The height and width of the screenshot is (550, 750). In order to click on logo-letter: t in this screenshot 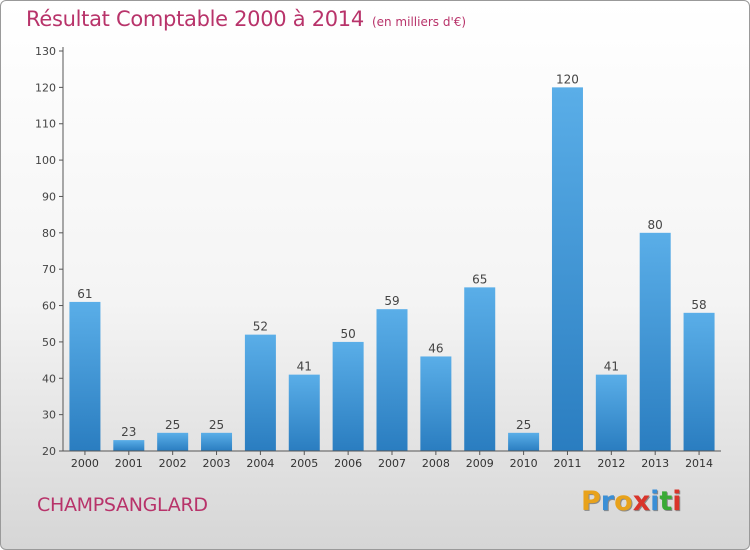, I will do `click(666, 501)`.